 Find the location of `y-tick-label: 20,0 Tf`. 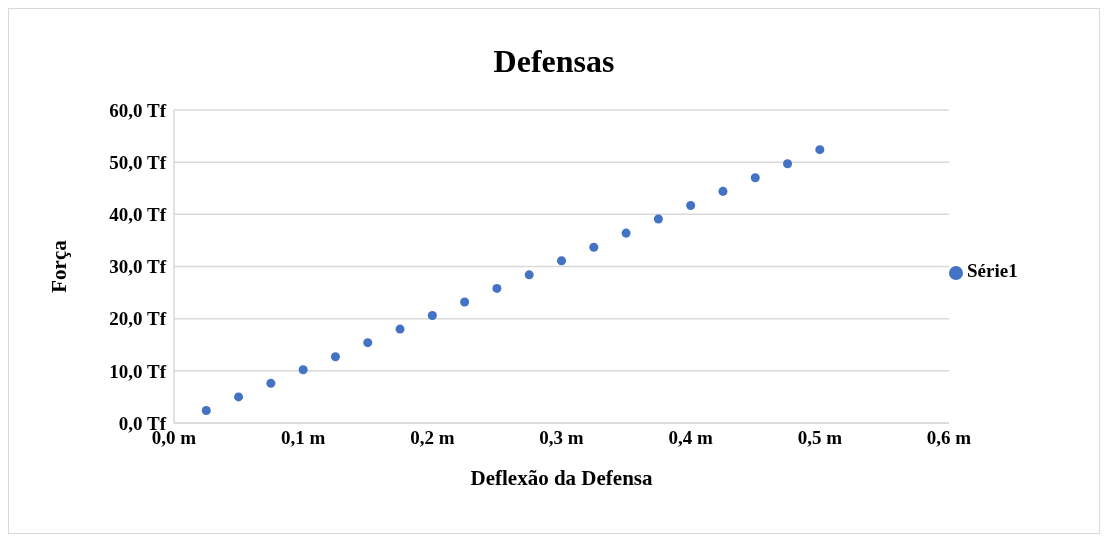

y-tick-label: 20,0 Tf is located at coordinates (138, 319).